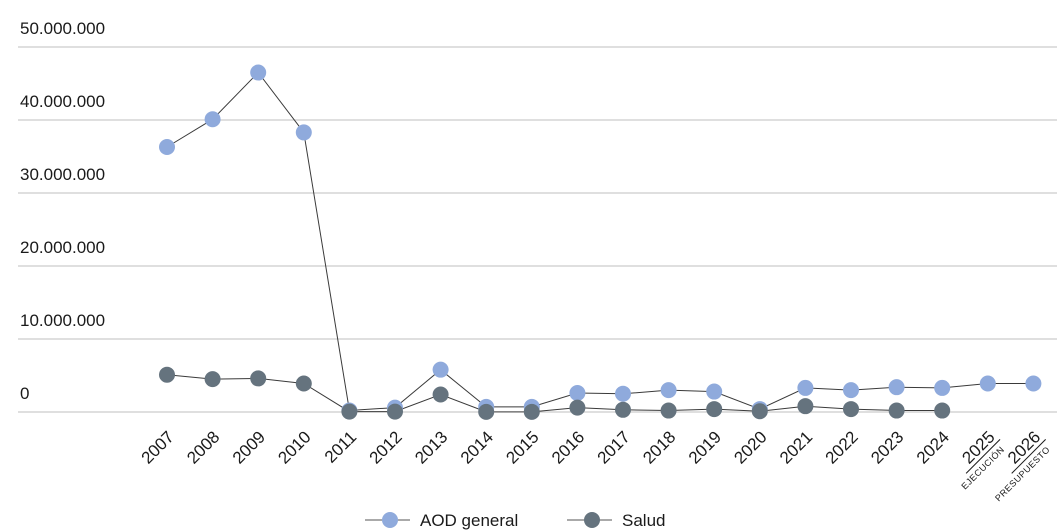 The width and height of the screenshot is (1057, 531). I want to click on x-tick: 2013, so click(431, 447).